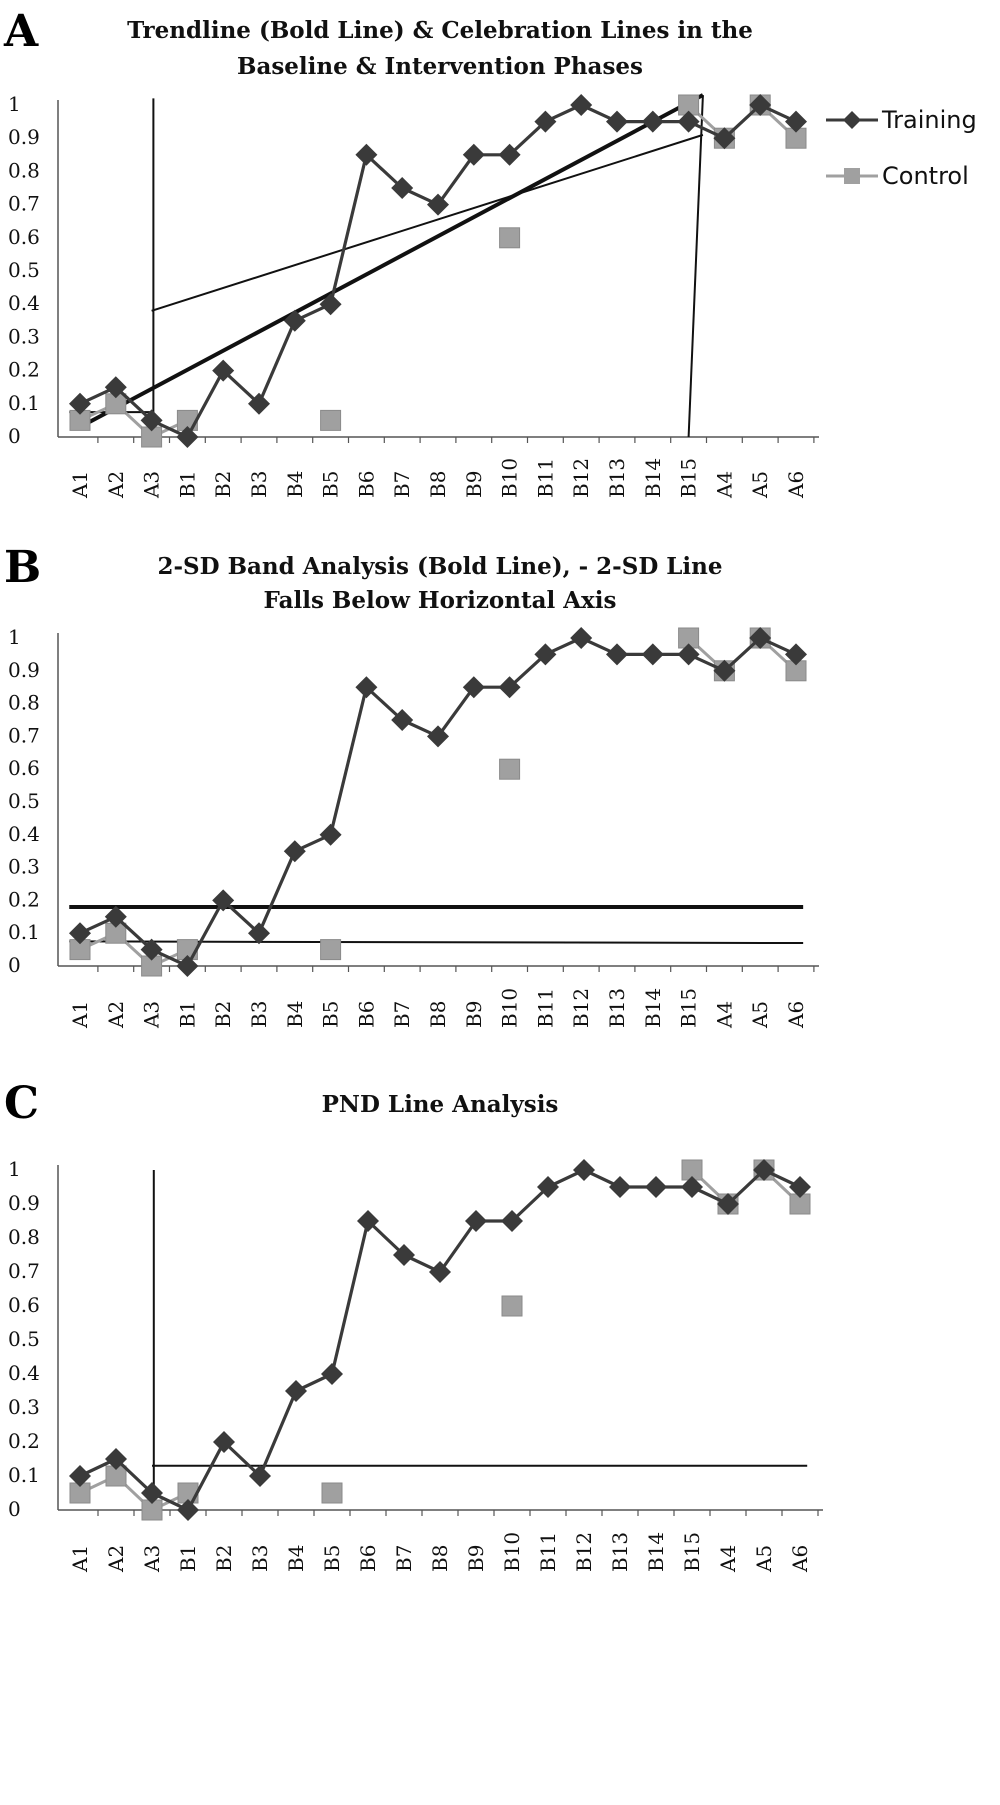 This screenshot has height=1805, width=1000. What do you see at coordinates (366, 1014) in the screenshot?
I see `x-tick-label: B6` at bounding box center [366, 1014].